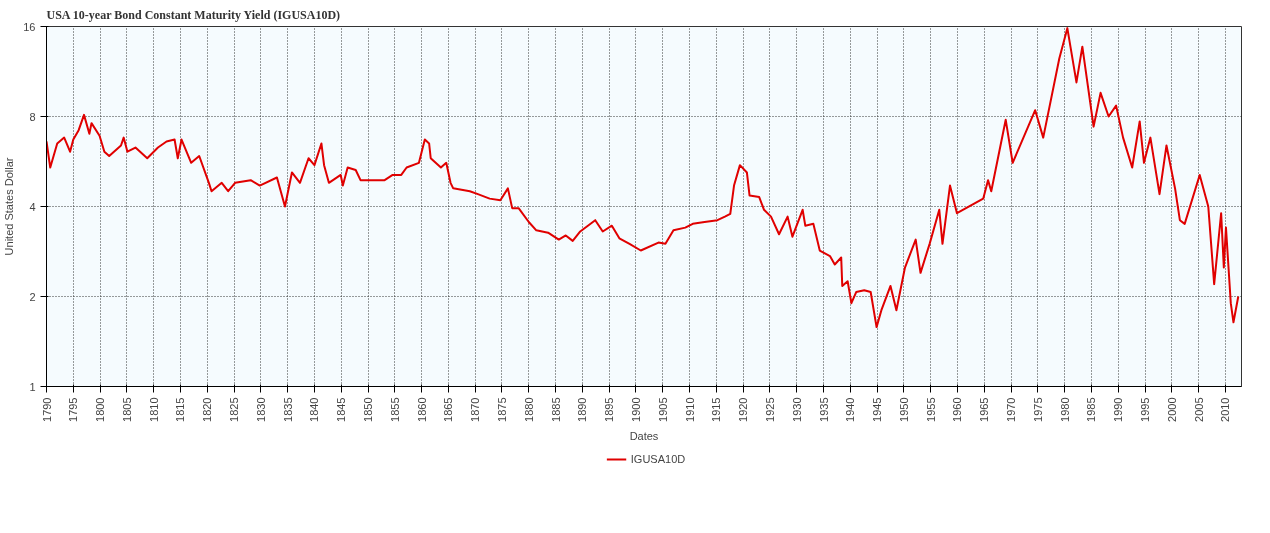 The width and height of the screenshot is (1270, 533). What do you see at coordinates (582, 409) in the screenshot?
I see `x-tick-label: 1890` at bounding box center [582, 409].